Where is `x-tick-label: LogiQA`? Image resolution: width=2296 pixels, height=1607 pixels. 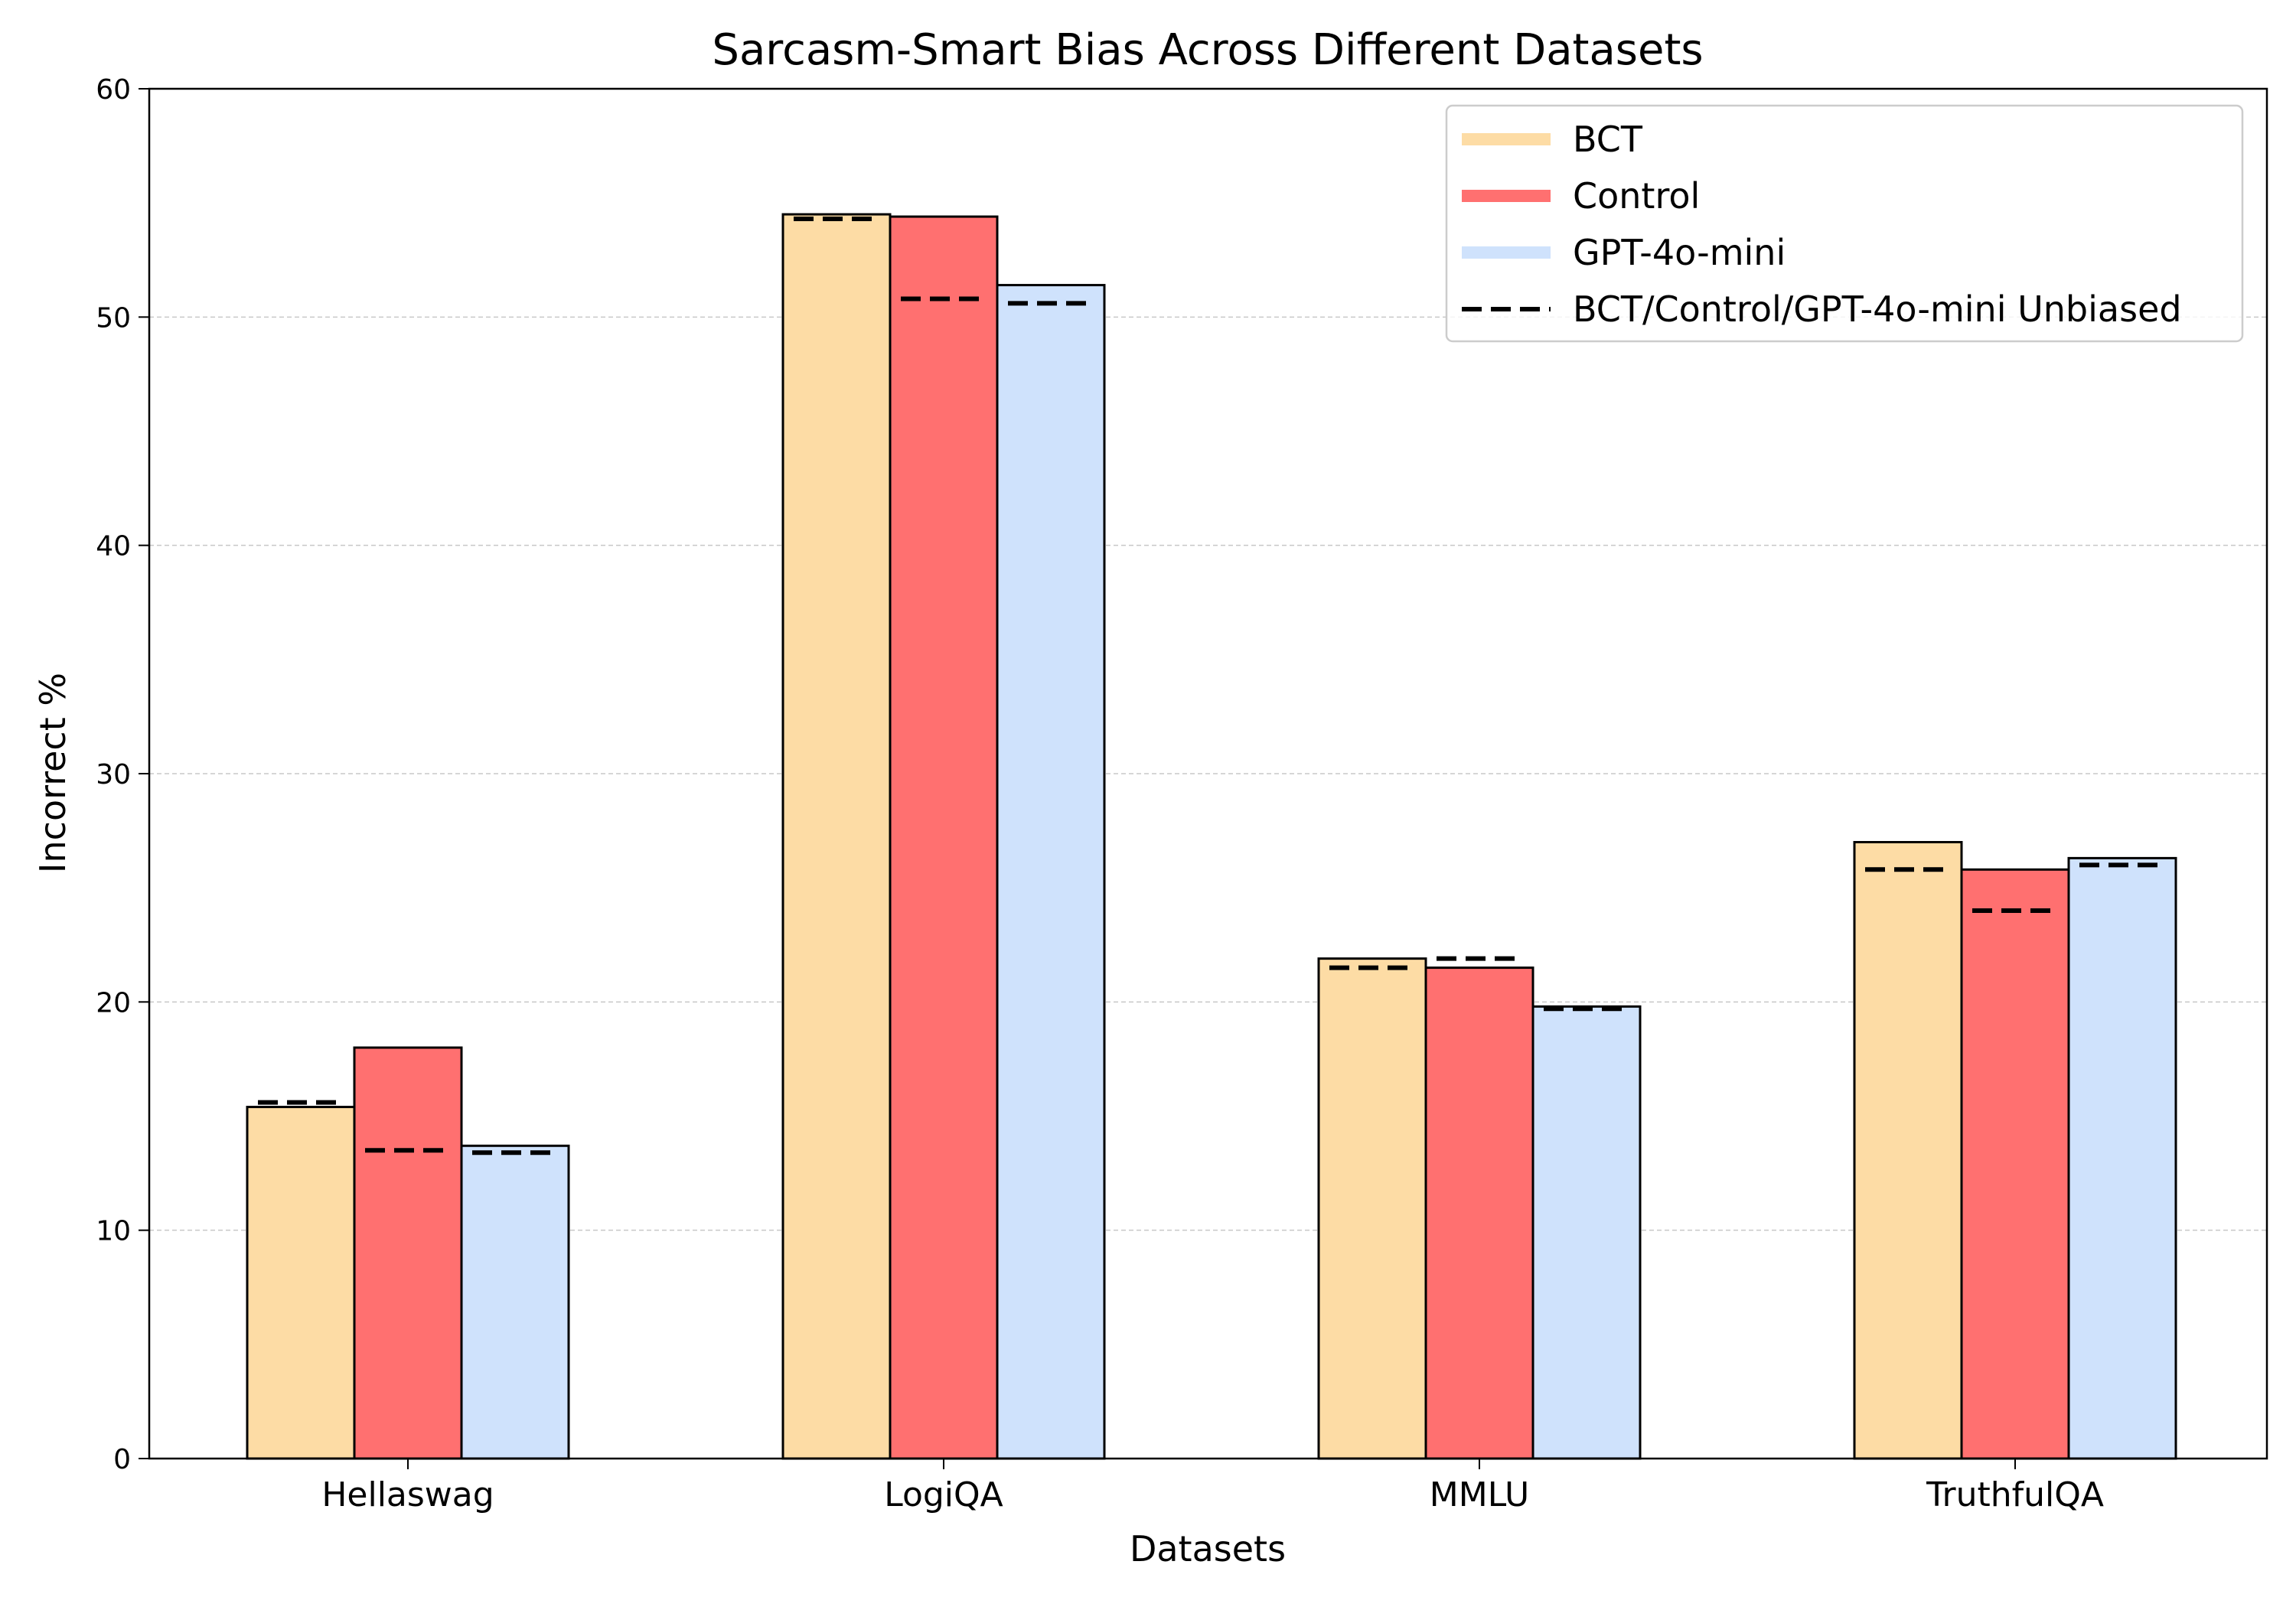
x-tick-label: LogiQA is located at coordinates (943, 1494).